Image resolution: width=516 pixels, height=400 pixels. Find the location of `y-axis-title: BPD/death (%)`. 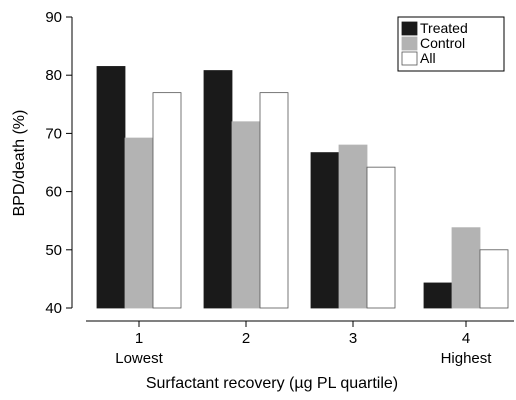

y-axis-title: BPD/death (%) is located at coordinates (19, 163).